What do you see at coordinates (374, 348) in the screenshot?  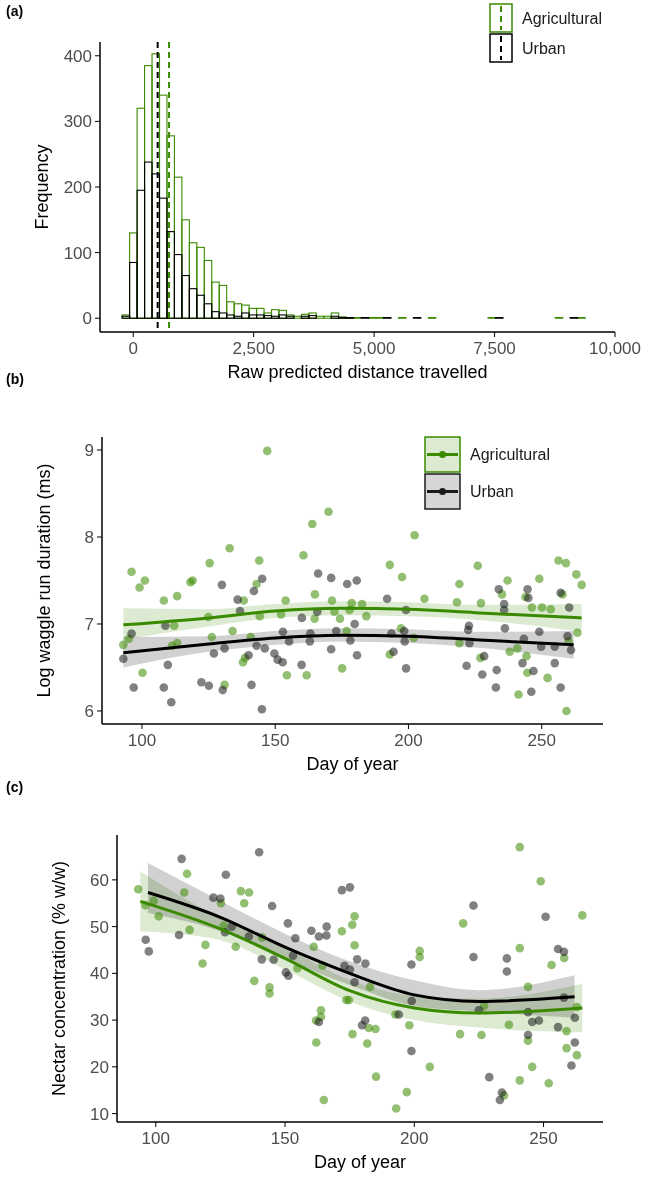 I see `x-tick-label: 5,000` at bounding box center [374, 348].